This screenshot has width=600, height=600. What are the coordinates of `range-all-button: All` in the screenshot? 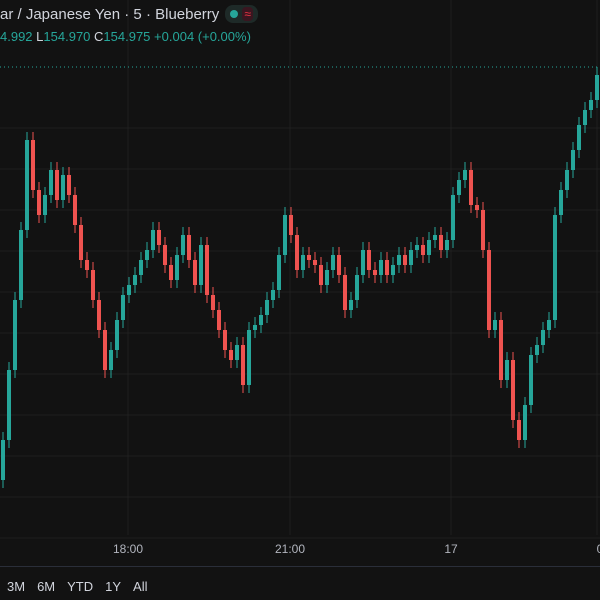 It's located at (140, 586).